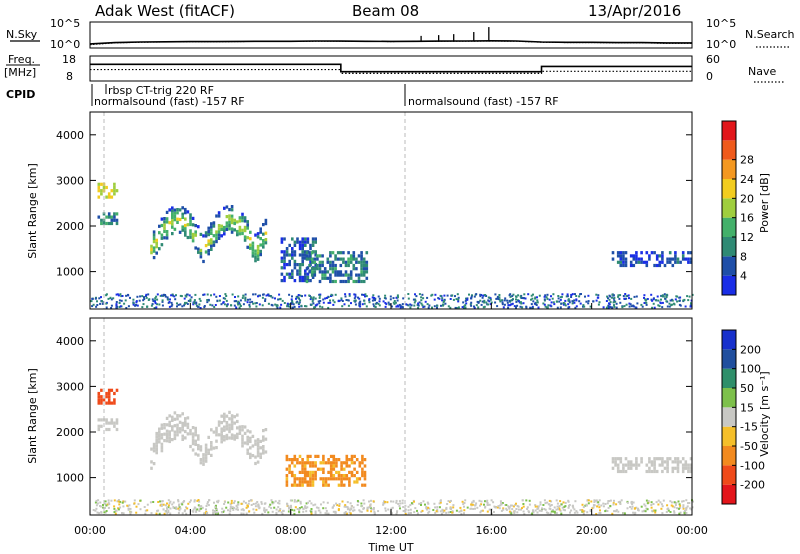 The width and height of the screenshot is (800, 554). What do you see at coordinates (70, 226) in the screenshot?
I see `y-tick-label: 2000` at bounding box center [70, 226].